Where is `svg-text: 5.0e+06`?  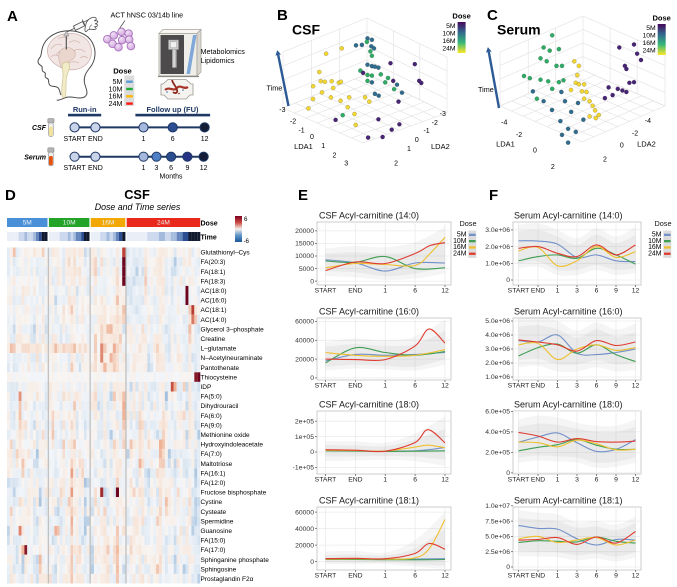 svg-text: 5.0e+06 is located at coordinates (497, 321).